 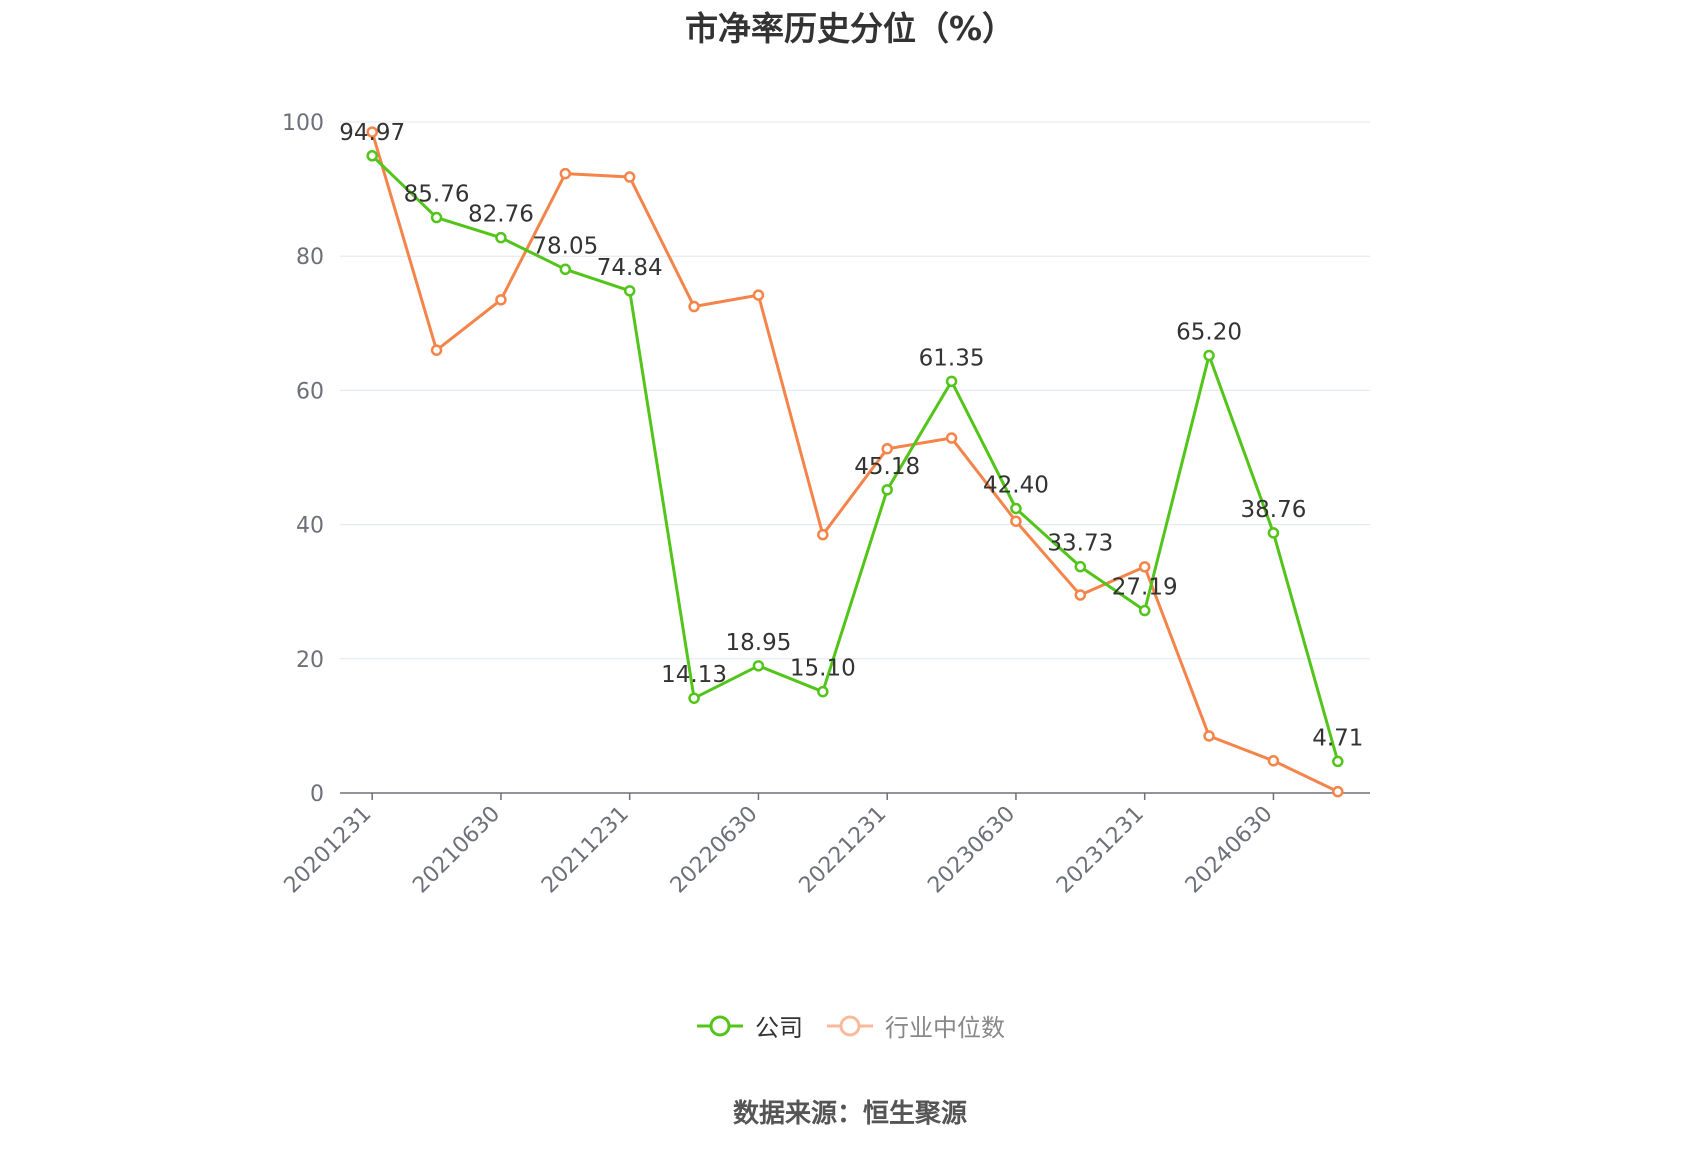 I want to click on company-data-label: 18.95, so click(x=759, y=643).